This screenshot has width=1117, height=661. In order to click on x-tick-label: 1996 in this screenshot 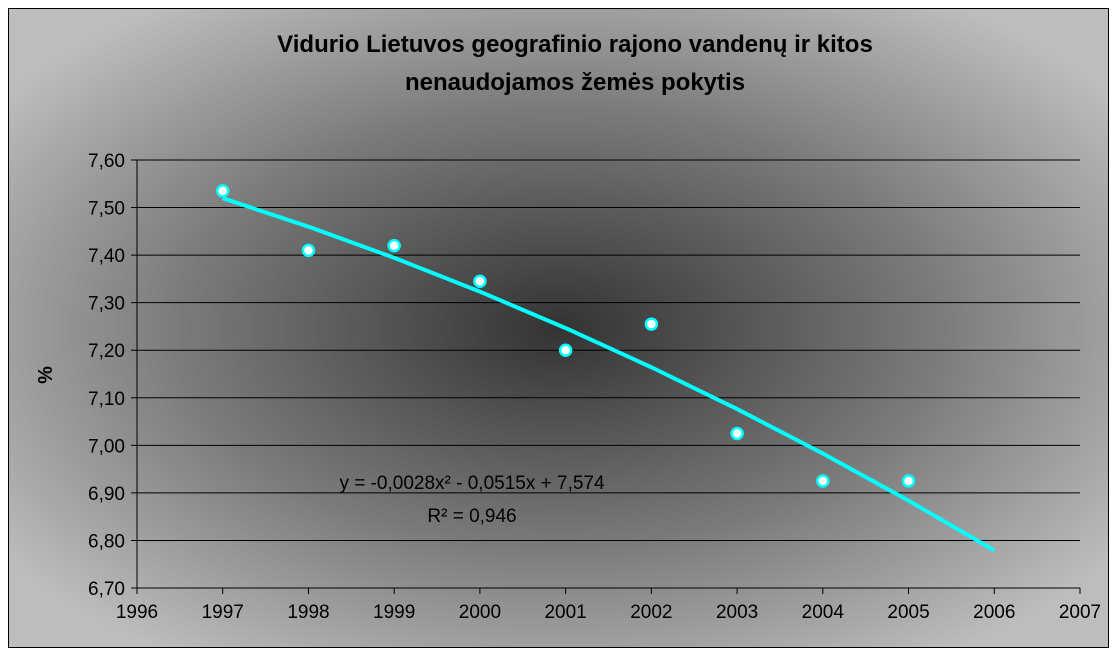, I will do `click(137, 612)`.